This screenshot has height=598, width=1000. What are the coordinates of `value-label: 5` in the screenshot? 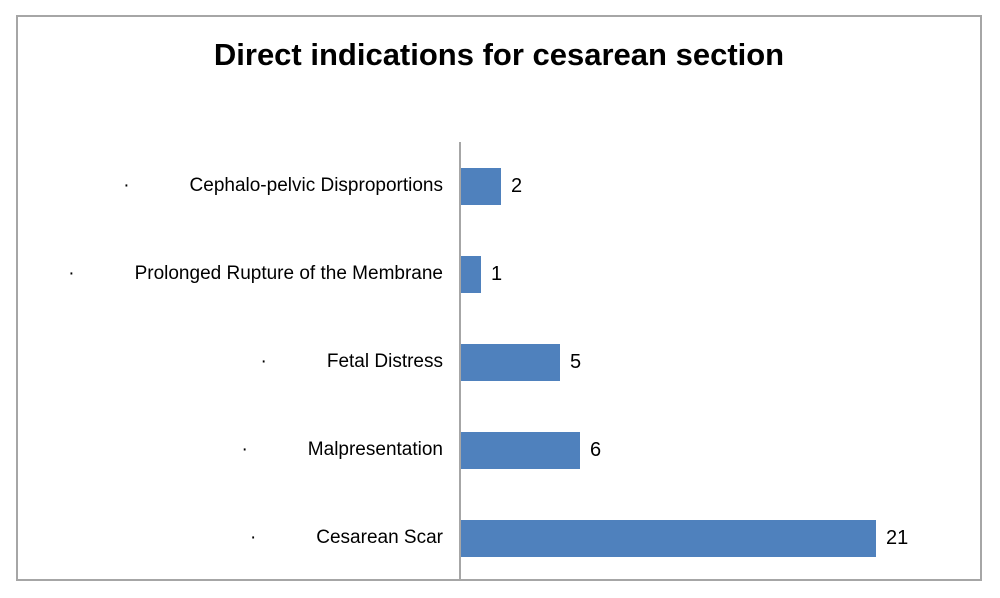 It's located at (576, 361).